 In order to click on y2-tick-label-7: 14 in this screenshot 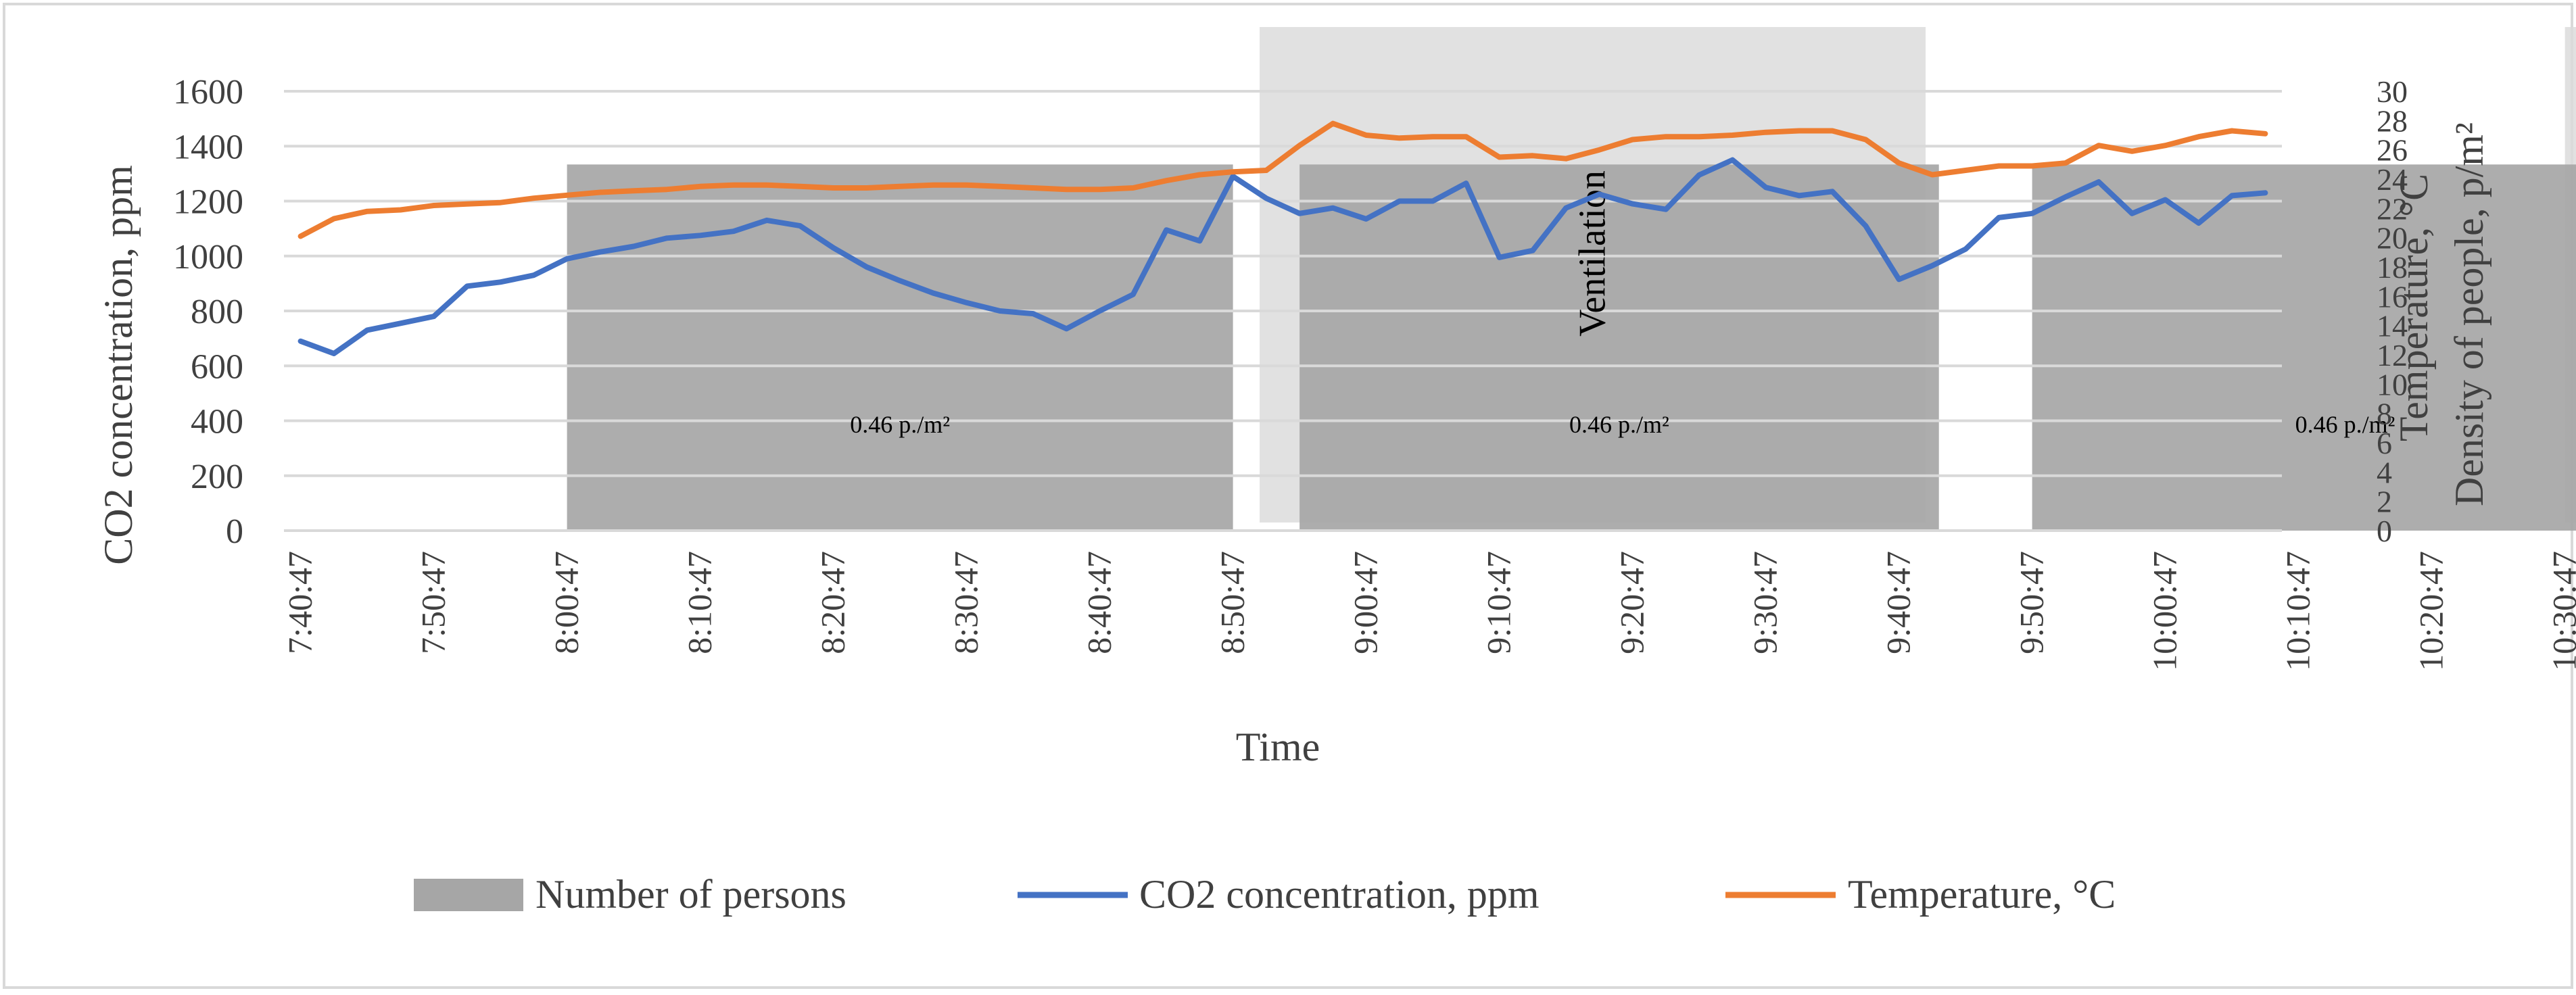, I will do `click(2392, 326)`.